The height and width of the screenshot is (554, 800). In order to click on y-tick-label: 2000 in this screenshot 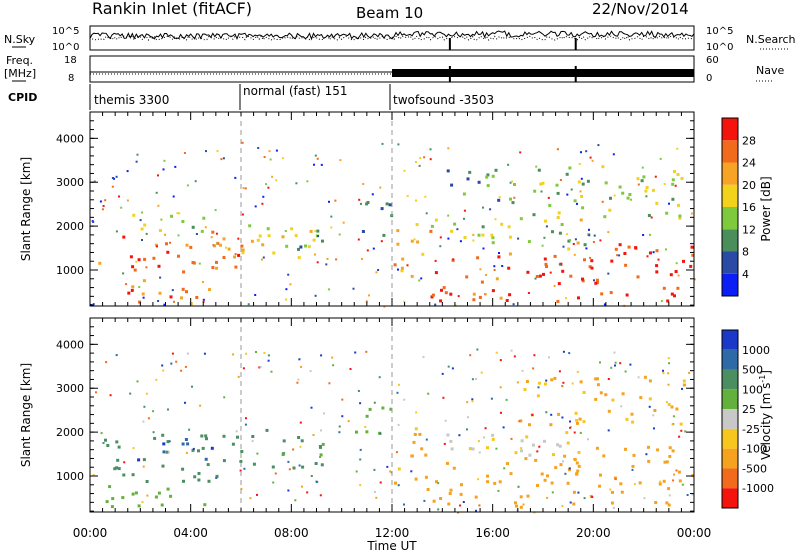, I will do `click(70, 226)`.